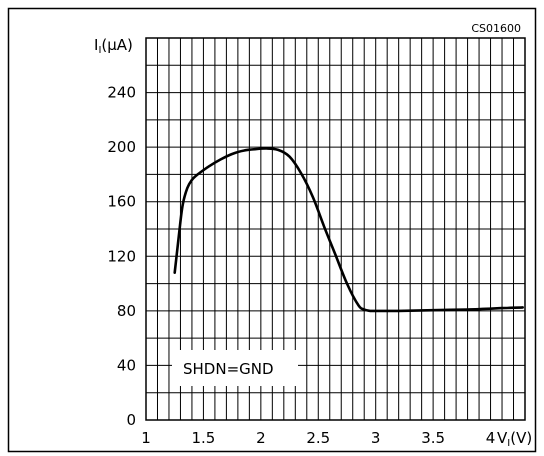  I want to click on y-tick-label: 160, so click(121, 202).